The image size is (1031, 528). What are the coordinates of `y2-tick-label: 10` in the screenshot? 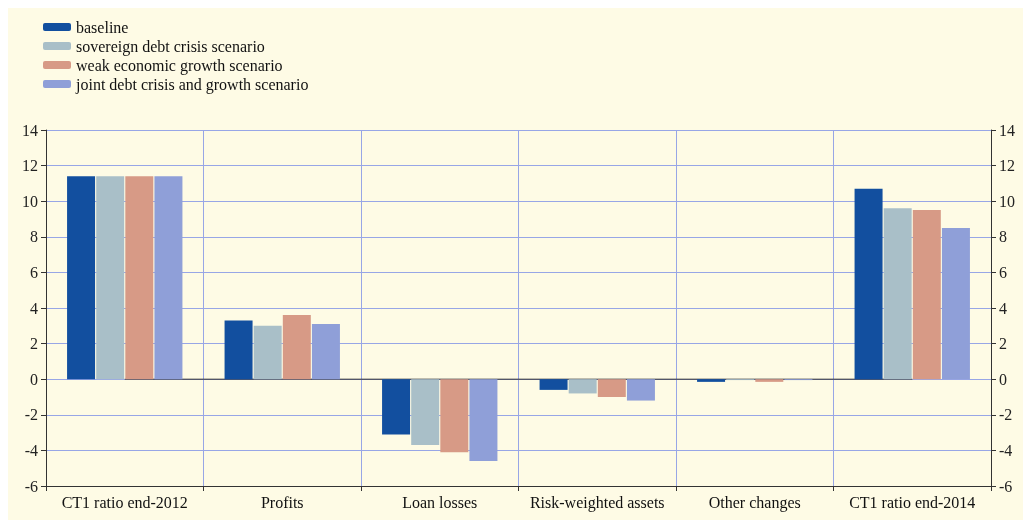 It's located at (1007, 201).